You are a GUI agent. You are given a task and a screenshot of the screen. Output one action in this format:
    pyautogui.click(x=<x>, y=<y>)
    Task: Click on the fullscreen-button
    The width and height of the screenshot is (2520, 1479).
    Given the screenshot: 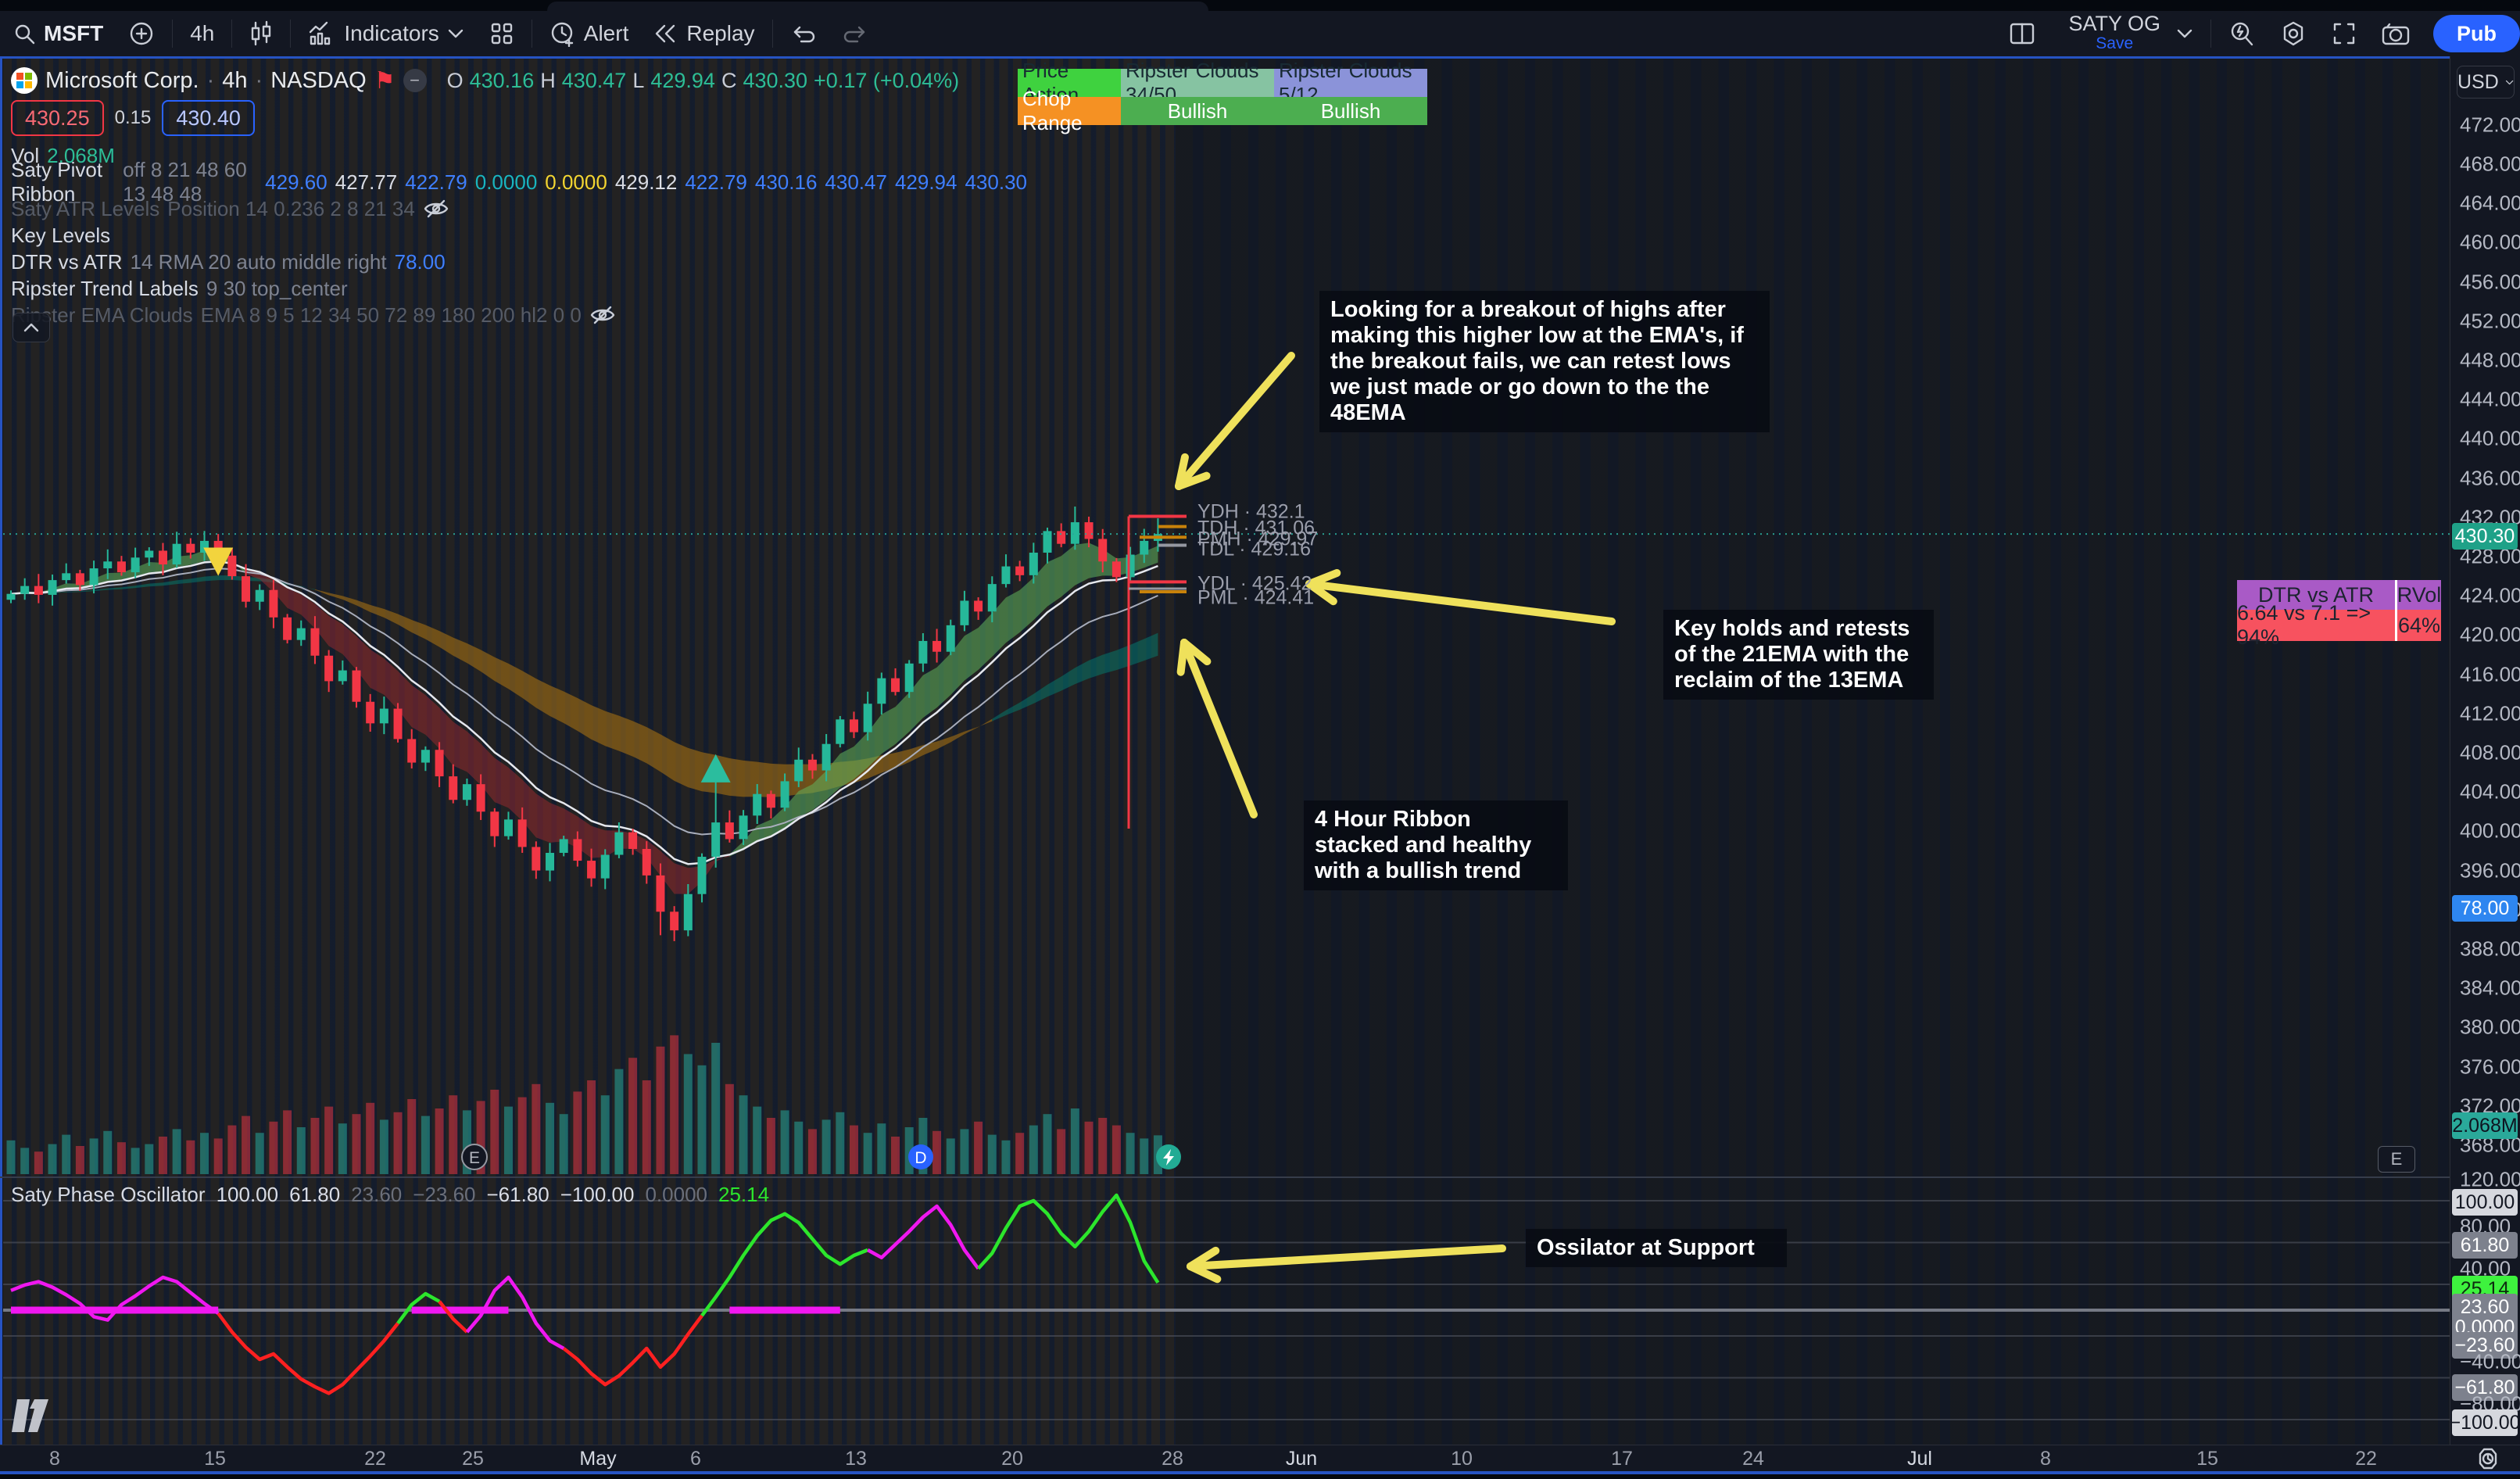 What is the action you would take?
    pyautogui.click(x=2344, y=33)
    